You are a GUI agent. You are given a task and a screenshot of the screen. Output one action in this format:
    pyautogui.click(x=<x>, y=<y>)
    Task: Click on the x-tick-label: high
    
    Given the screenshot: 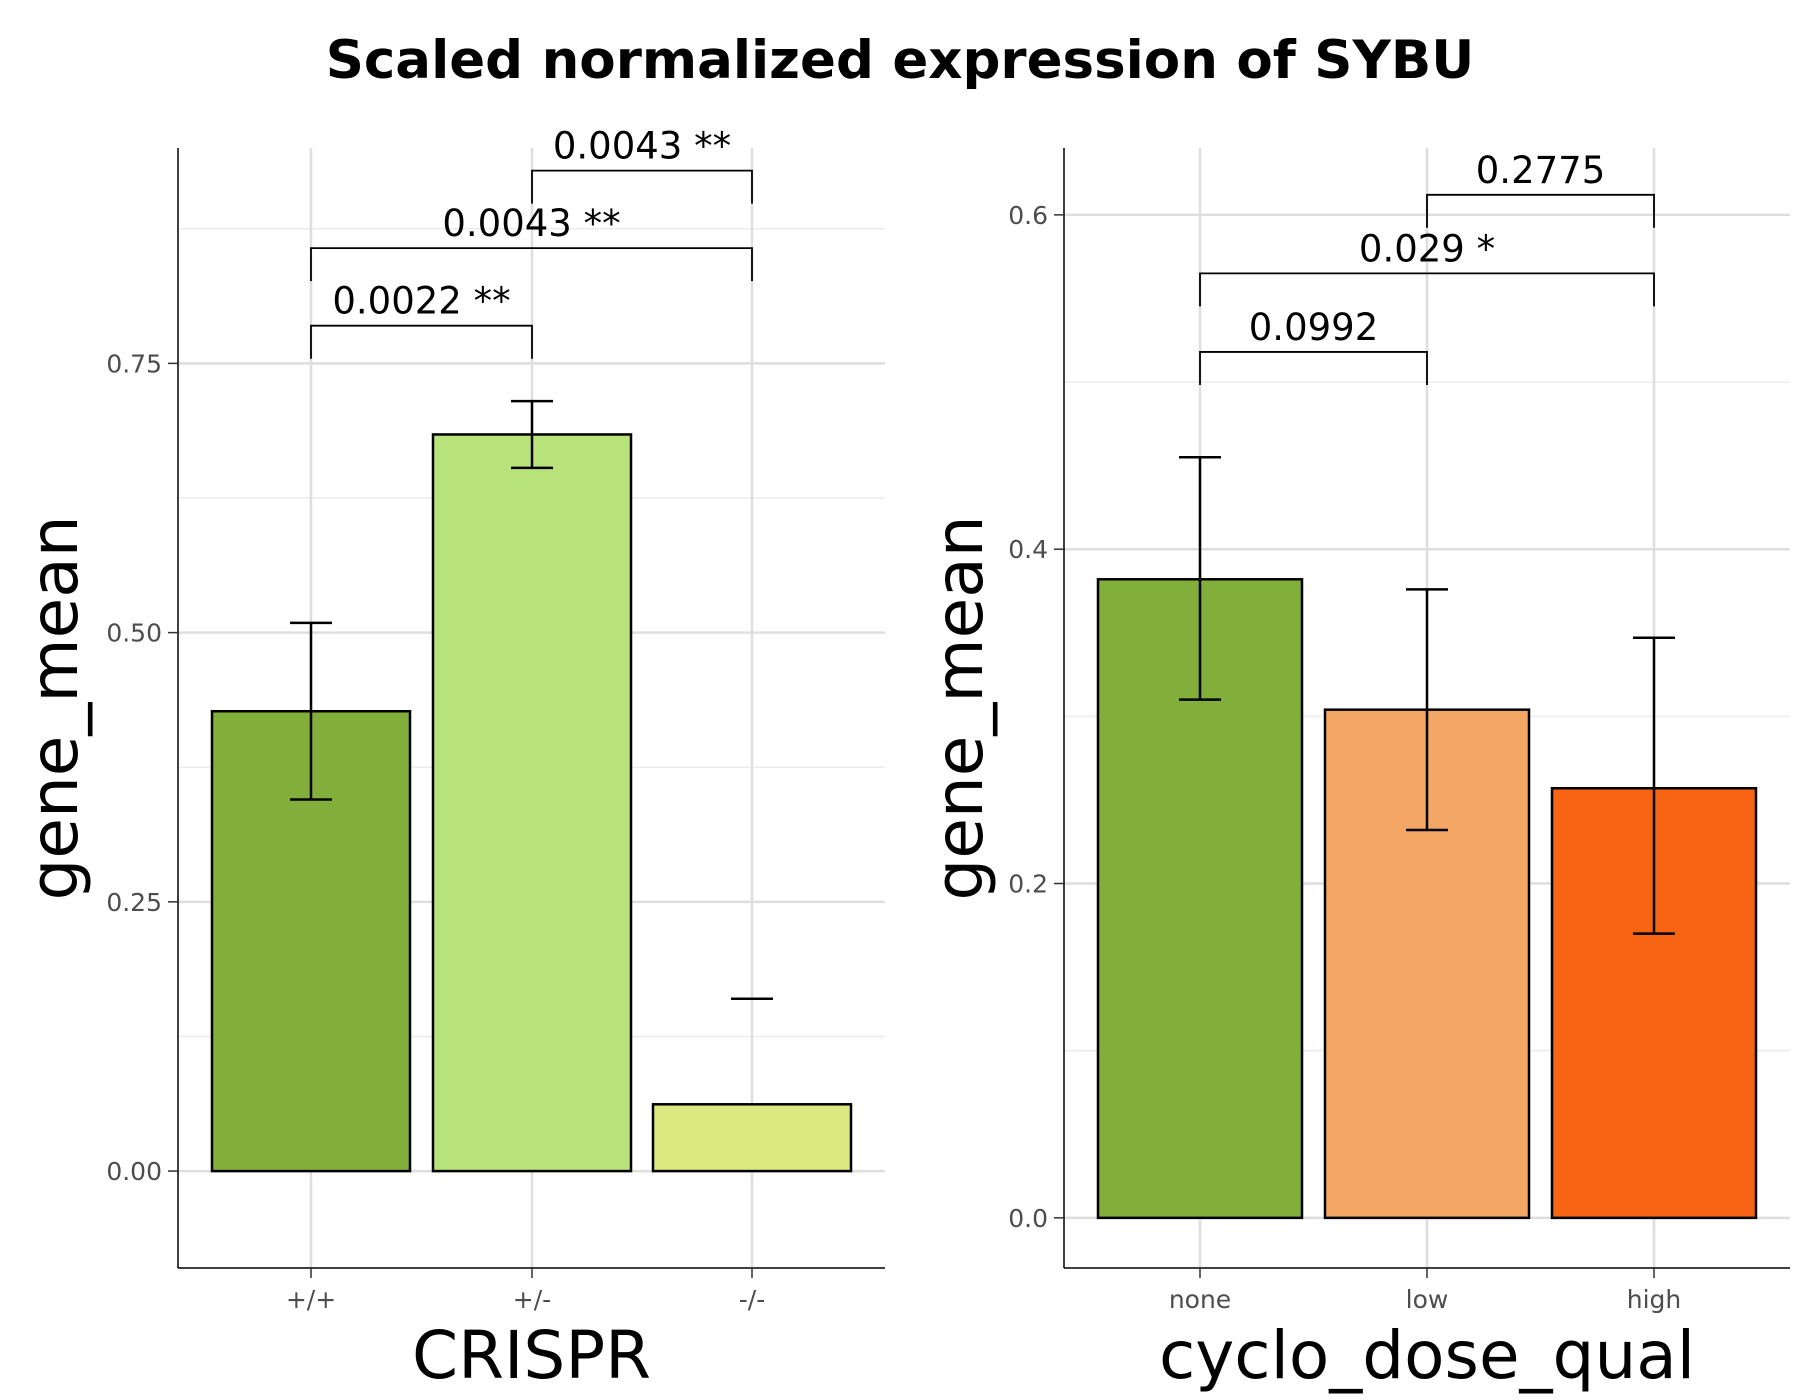 What is the action you would take?
    pyautogui.click(x=1654, y=1299)
    